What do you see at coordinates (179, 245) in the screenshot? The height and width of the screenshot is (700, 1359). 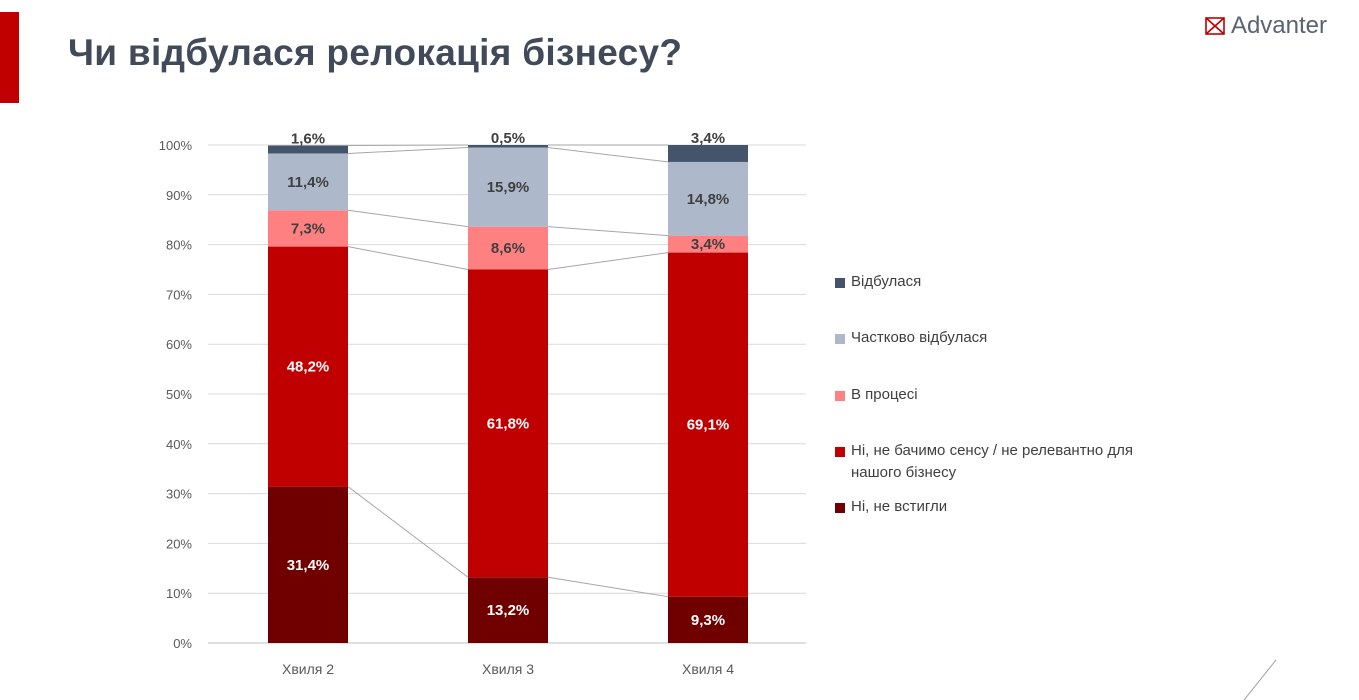 I see `y-tick-label: 80%` at bounding box center [179, 245].